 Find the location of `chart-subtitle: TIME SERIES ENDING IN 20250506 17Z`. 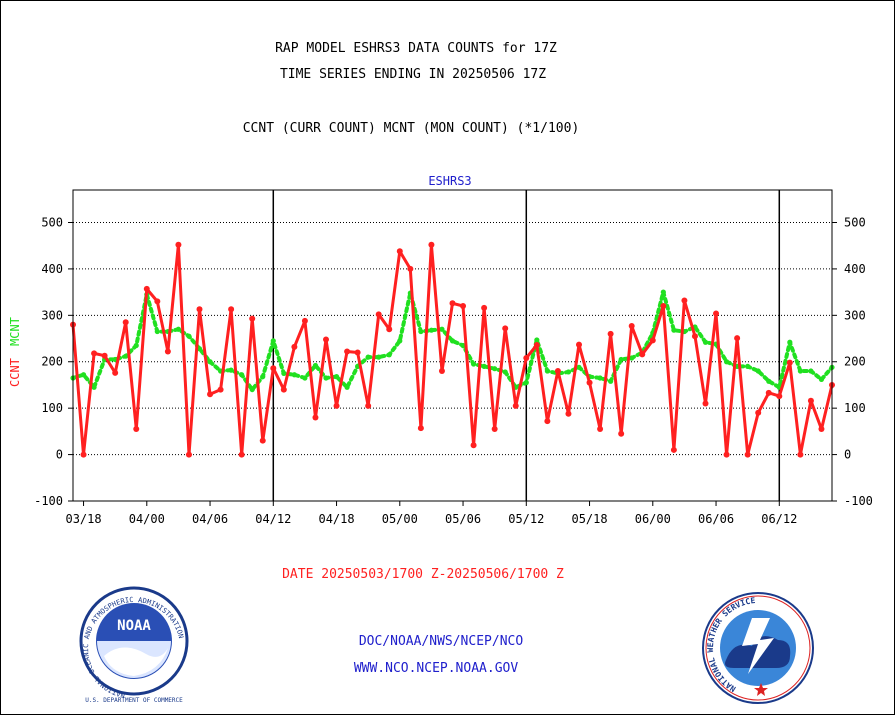

chart-subtitle: TIME SERIES ENDING IN 20250506 17Z is located at coordinates (413, 74).